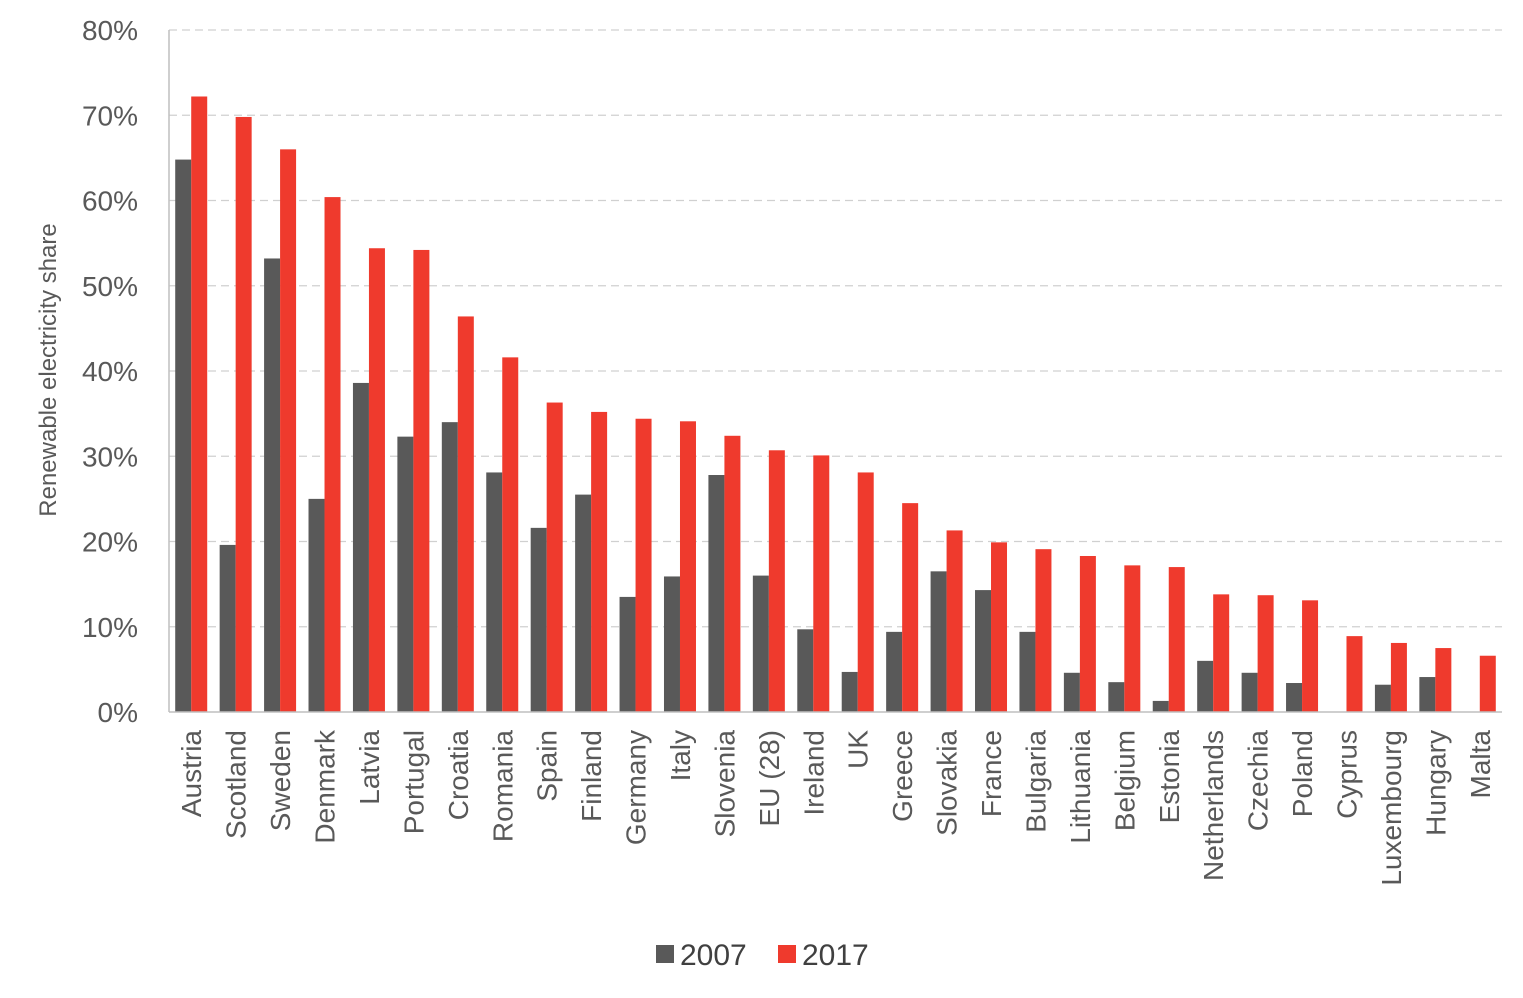 The image size is (1523, 998). I want to click on x-tick-label: Latvia, so click(369, 767).